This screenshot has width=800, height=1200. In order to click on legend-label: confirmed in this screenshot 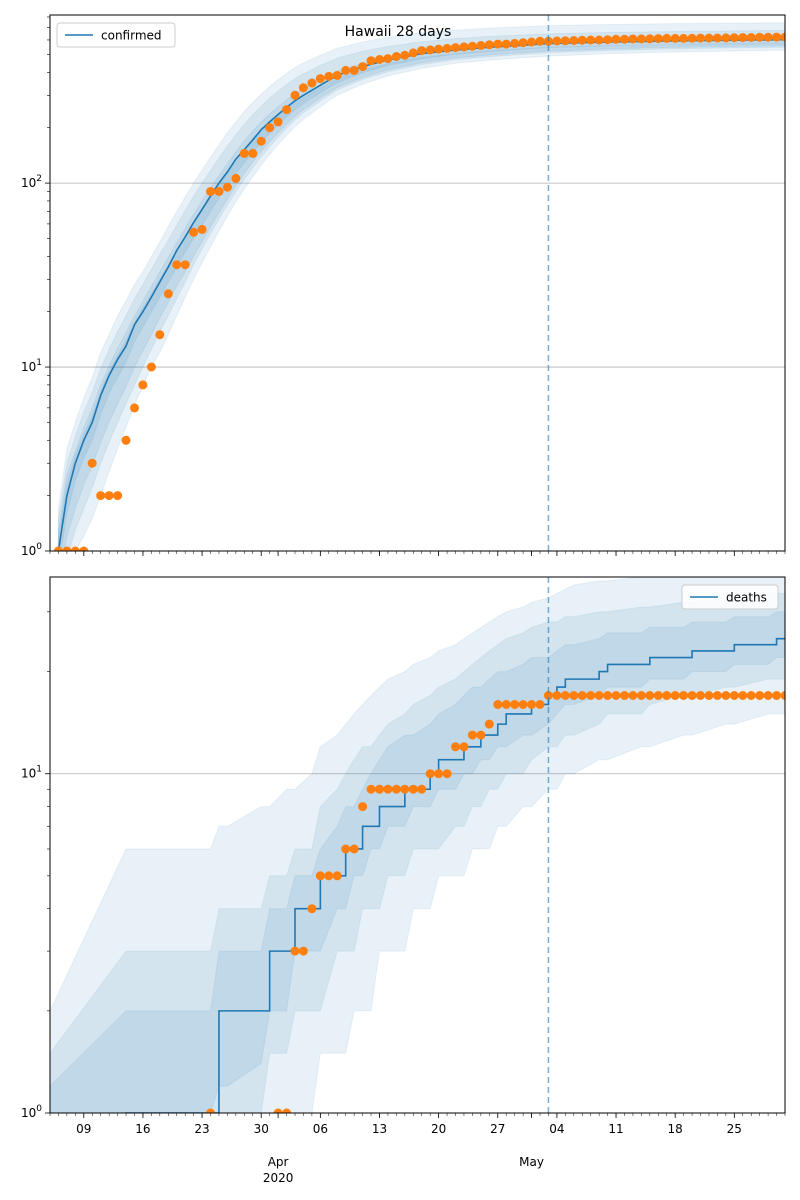, I will do `click(131, 36)`.